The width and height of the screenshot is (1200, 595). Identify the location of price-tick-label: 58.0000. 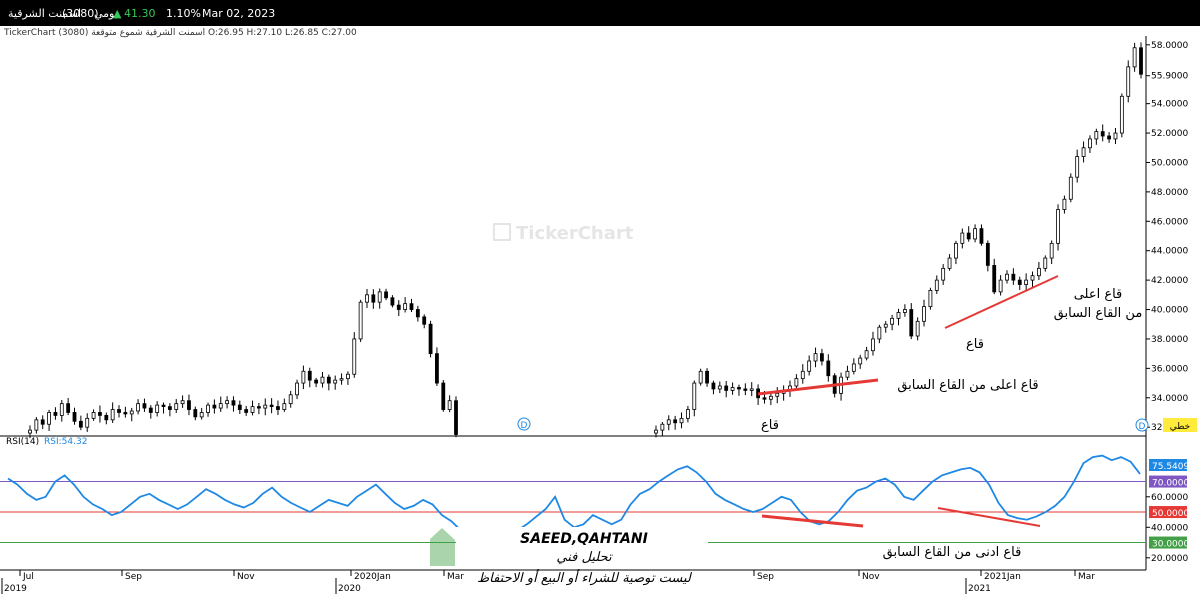
(1169, 46).